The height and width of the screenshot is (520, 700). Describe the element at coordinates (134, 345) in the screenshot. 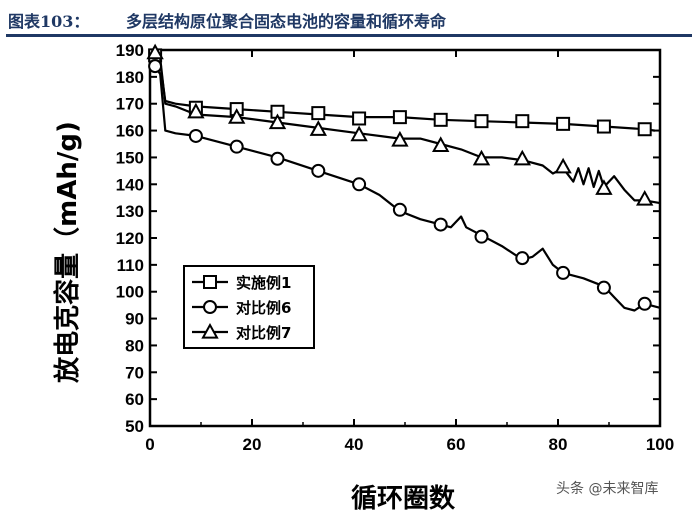

I see `y-tick-label: 80` at that location.